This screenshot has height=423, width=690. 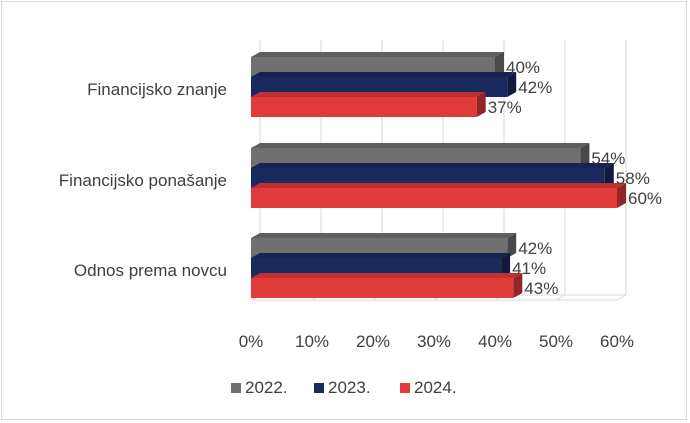 I want to click on category-label: Financijsko ponašanje, so click(x=143, y=180).